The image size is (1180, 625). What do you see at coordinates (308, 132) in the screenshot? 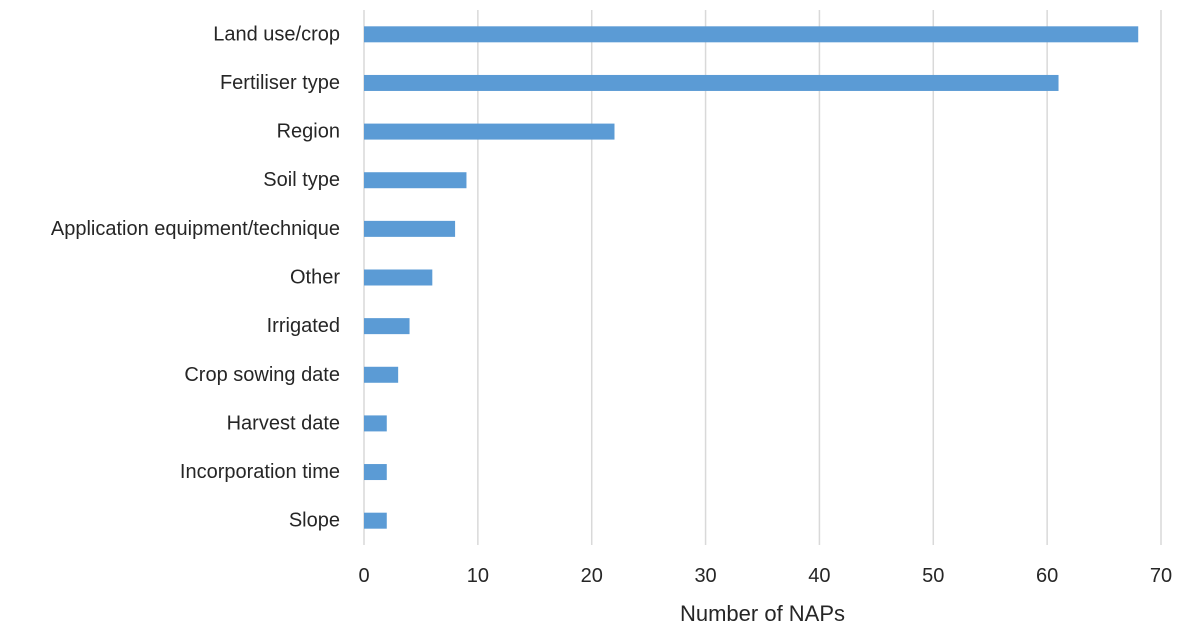
I see `category-label-2: Region` at bounding box center [308, 132].